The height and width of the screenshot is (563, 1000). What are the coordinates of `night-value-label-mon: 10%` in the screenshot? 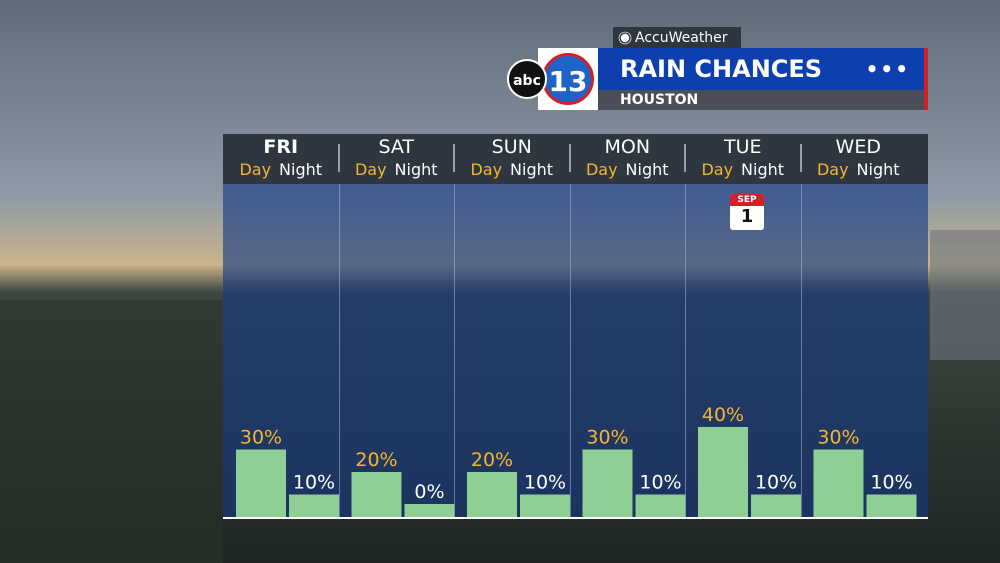 It's located at (660, 483).